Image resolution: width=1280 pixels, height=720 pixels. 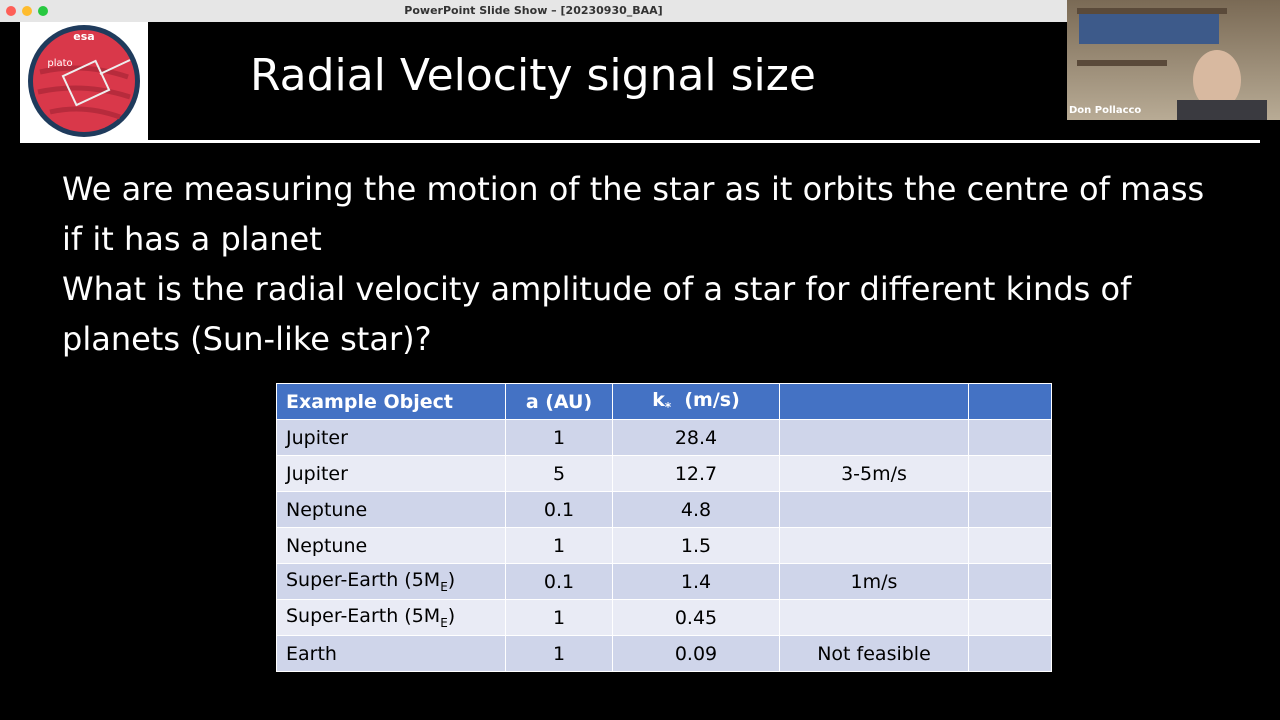 What do you see at coordinates (27, 11) in the screenshot?
I see `minimize-button` at bounding box center [27, 11].